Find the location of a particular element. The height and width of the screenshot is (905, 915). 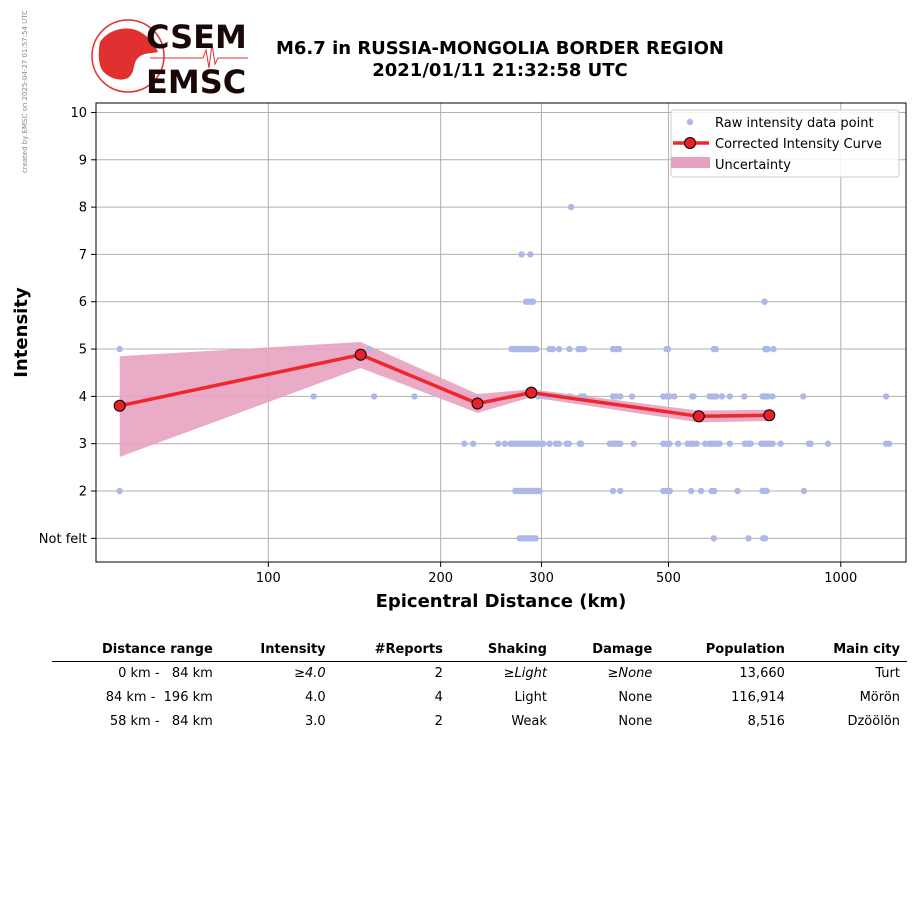

emsc-logo: CSEM EMSC is located at coordinates (169, 58).